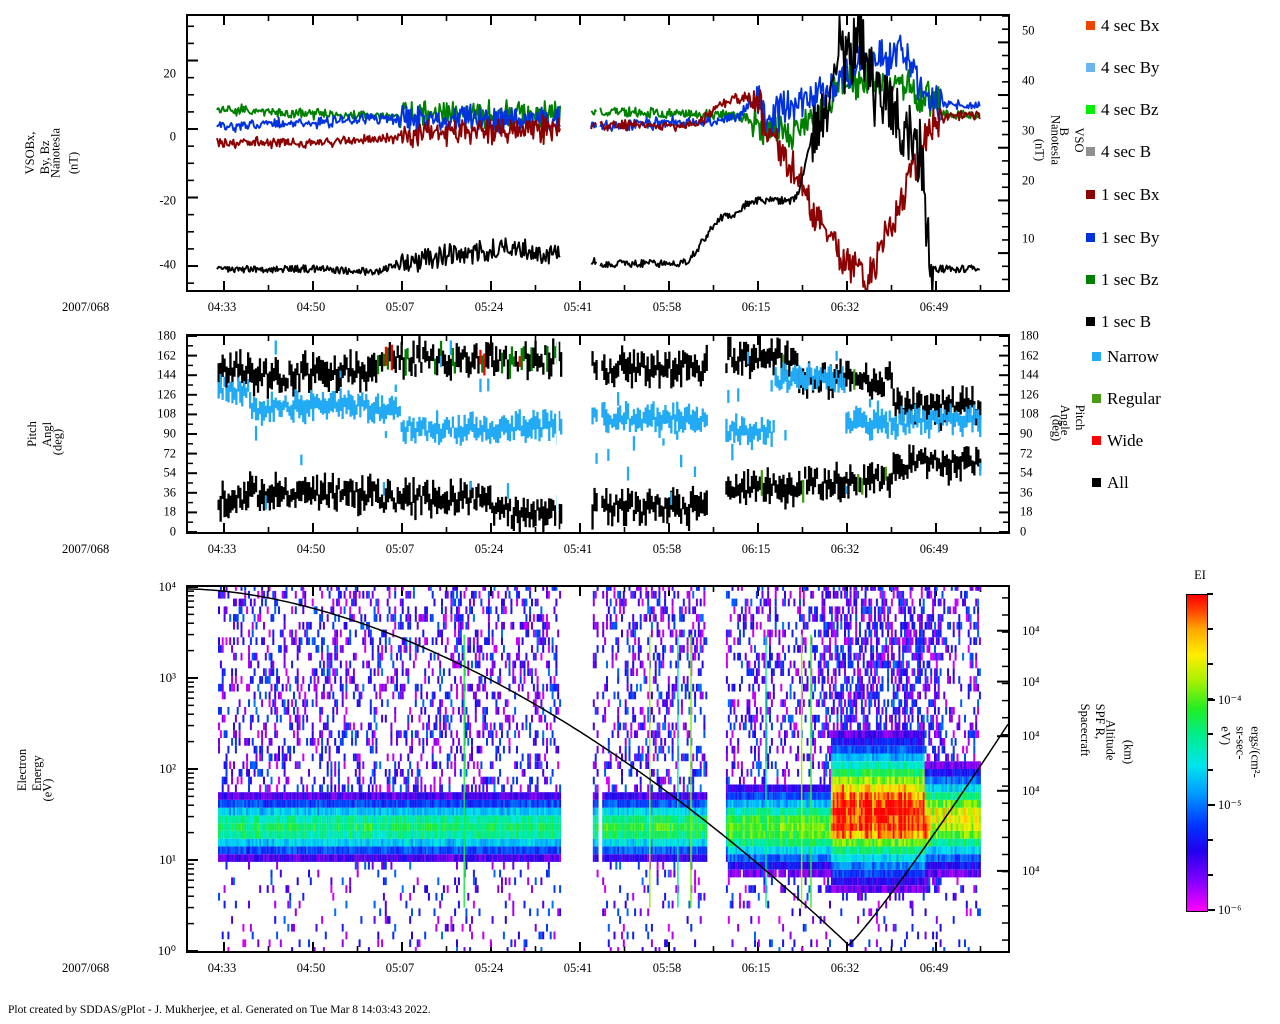 Image resolution: width=1280 pixels, height=1024 pixels. Describe the element at coordinates (1118, 321) in the screenshot. I see `legend-item-1-sec-b: 1 sec B` at that location.